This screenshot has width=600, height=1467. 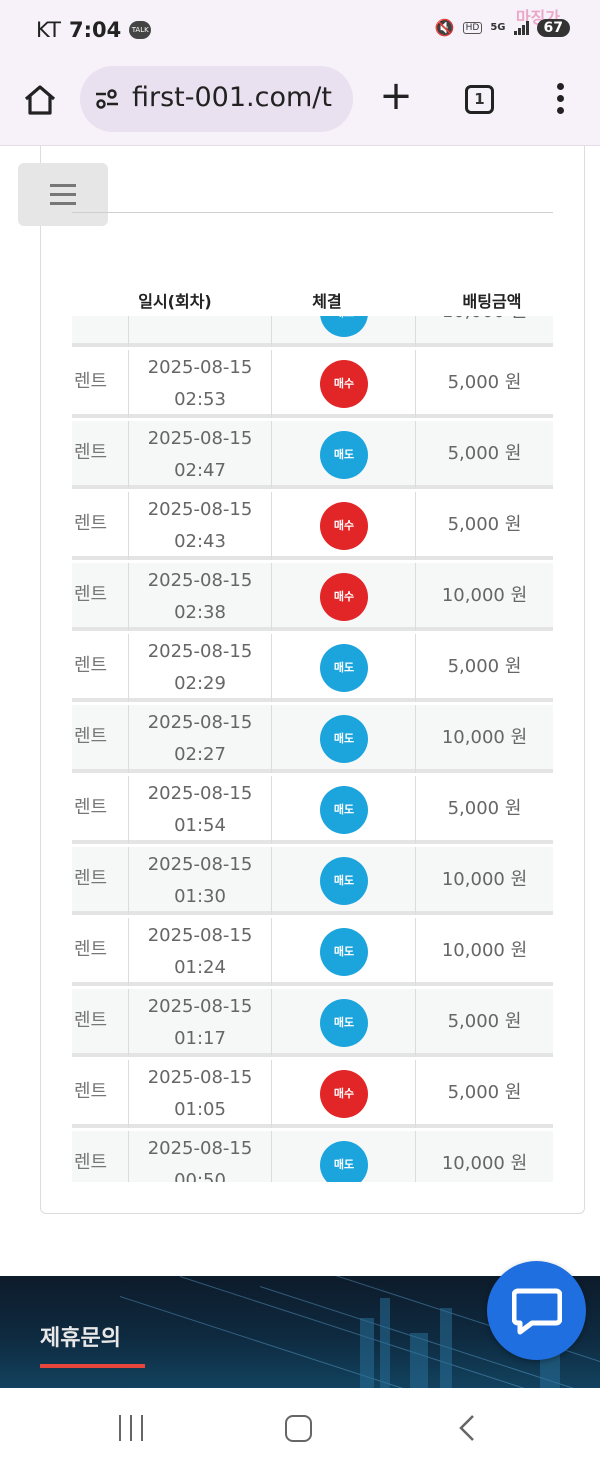 What do you see at coordinates (200, 541) in the screenshot?
I see `round-time-text: 02:43` at bounding box center [200, 541].